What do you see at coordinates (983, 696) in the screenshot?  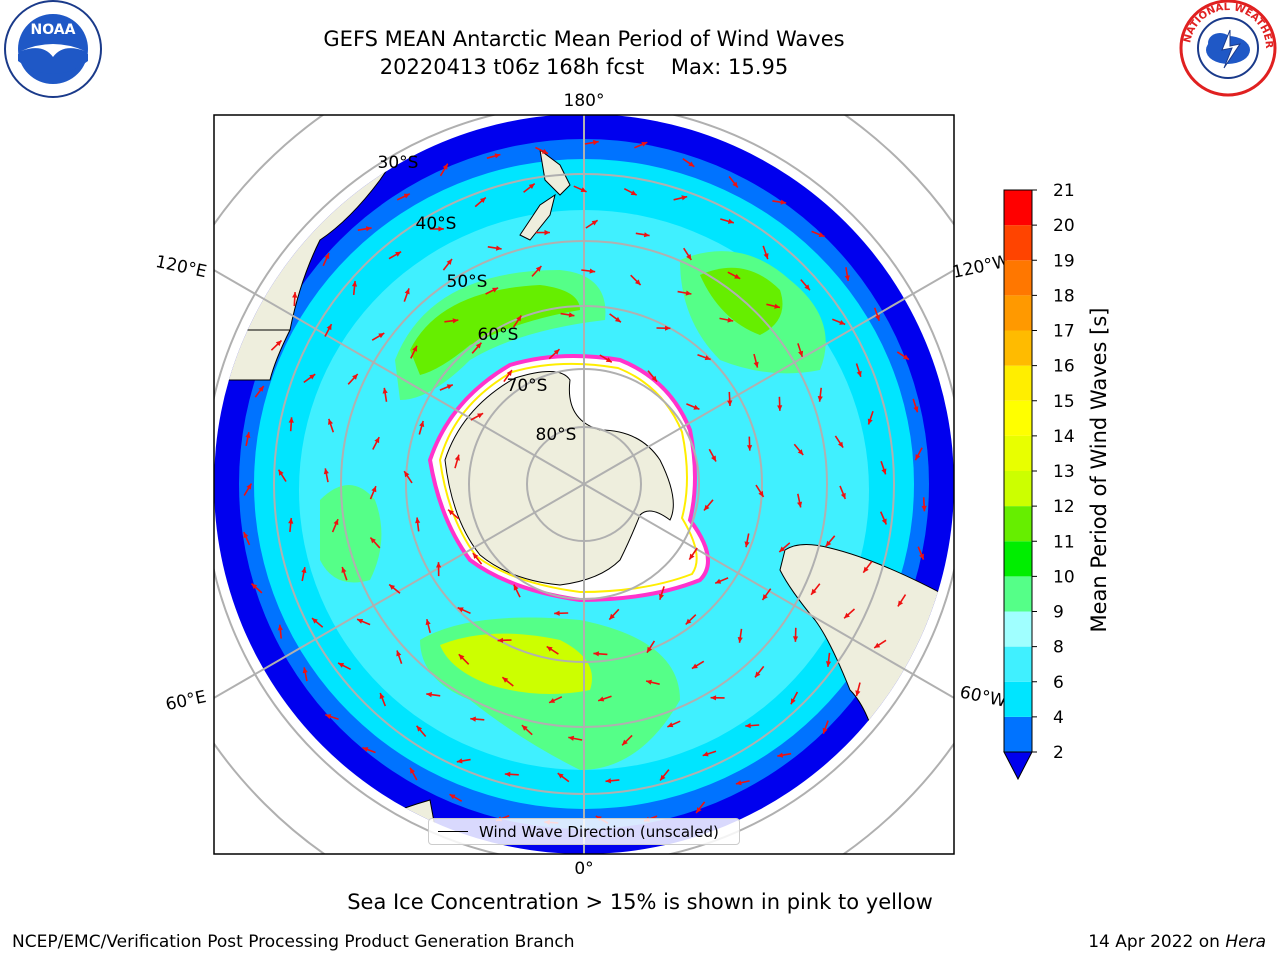 I see `lon-label-60w: 60°W` at bounding box center [983, 696].